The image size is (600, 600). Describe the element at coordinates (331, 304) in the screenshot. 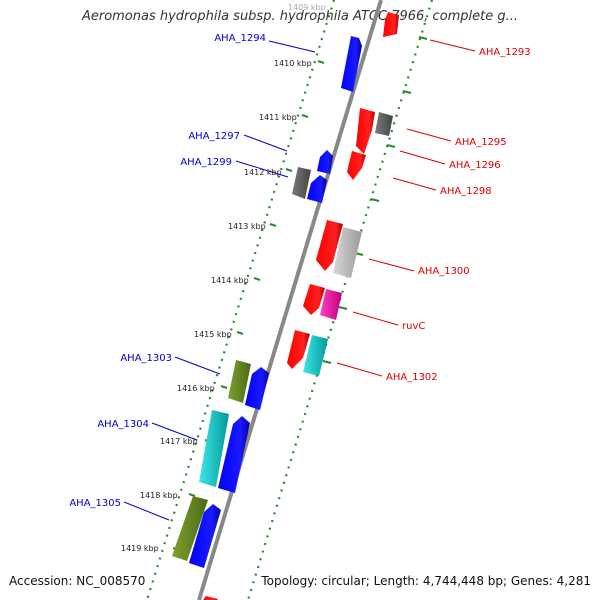

I see `gene-arrow-ruvc` at that location.